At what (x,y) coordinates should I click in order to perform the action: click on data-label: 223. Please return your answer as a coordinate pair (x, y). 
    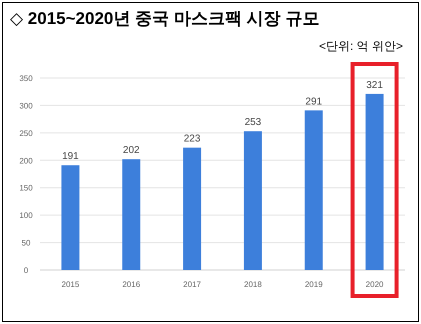
    Looking at the image, I should click on (192, 139).